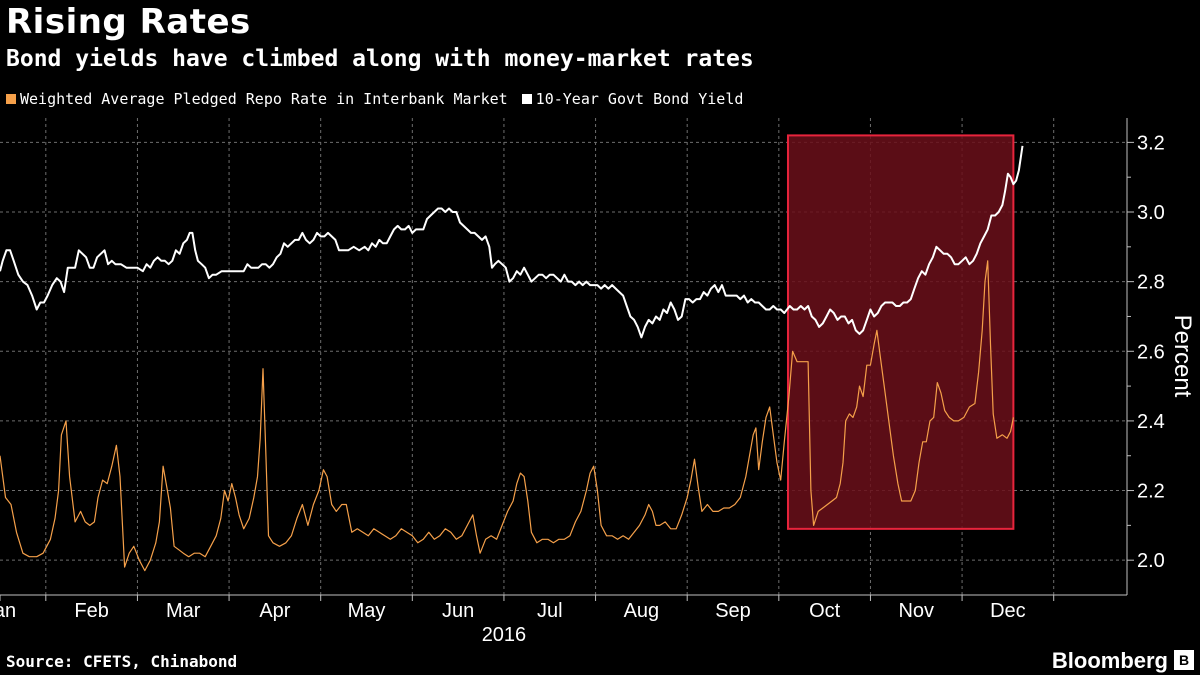 This screenshot has width=1200, height=675. I want to click on y-tick-label-6: 3.2, so click(1151, 143).